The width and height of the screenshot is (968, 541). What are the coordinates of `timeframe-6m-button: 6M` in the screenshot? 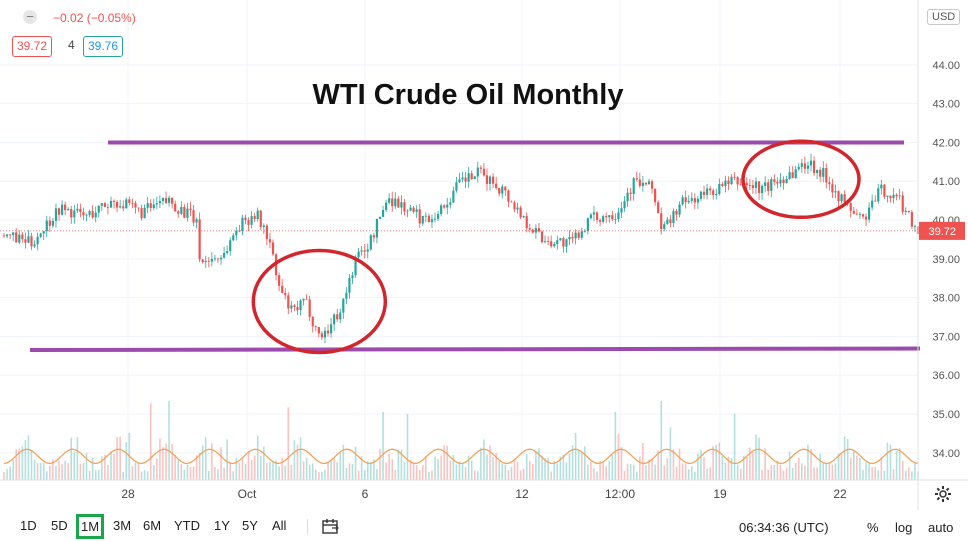 It's located at (152, 525).